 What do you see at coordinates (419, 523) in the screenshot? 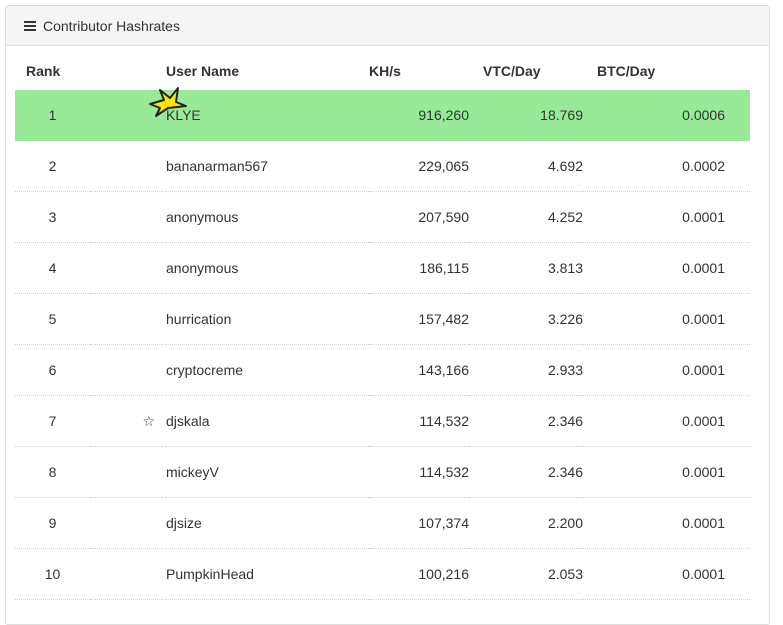
I see `khs-cell: 107,374` at bounding box center [419, 523].